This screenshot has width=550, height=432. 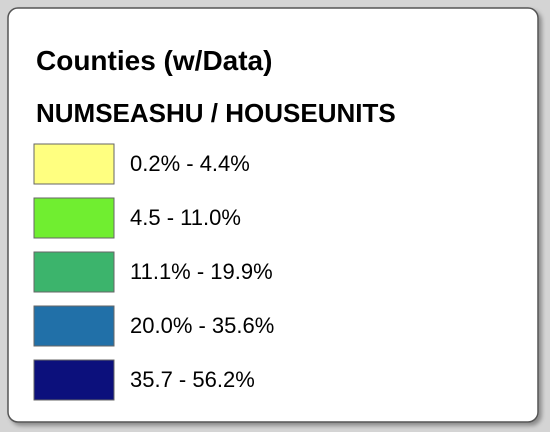 I want to click on legend-subtitle: NUMSEASHU / HOUSEUNITS, so click(x=216, y=113).